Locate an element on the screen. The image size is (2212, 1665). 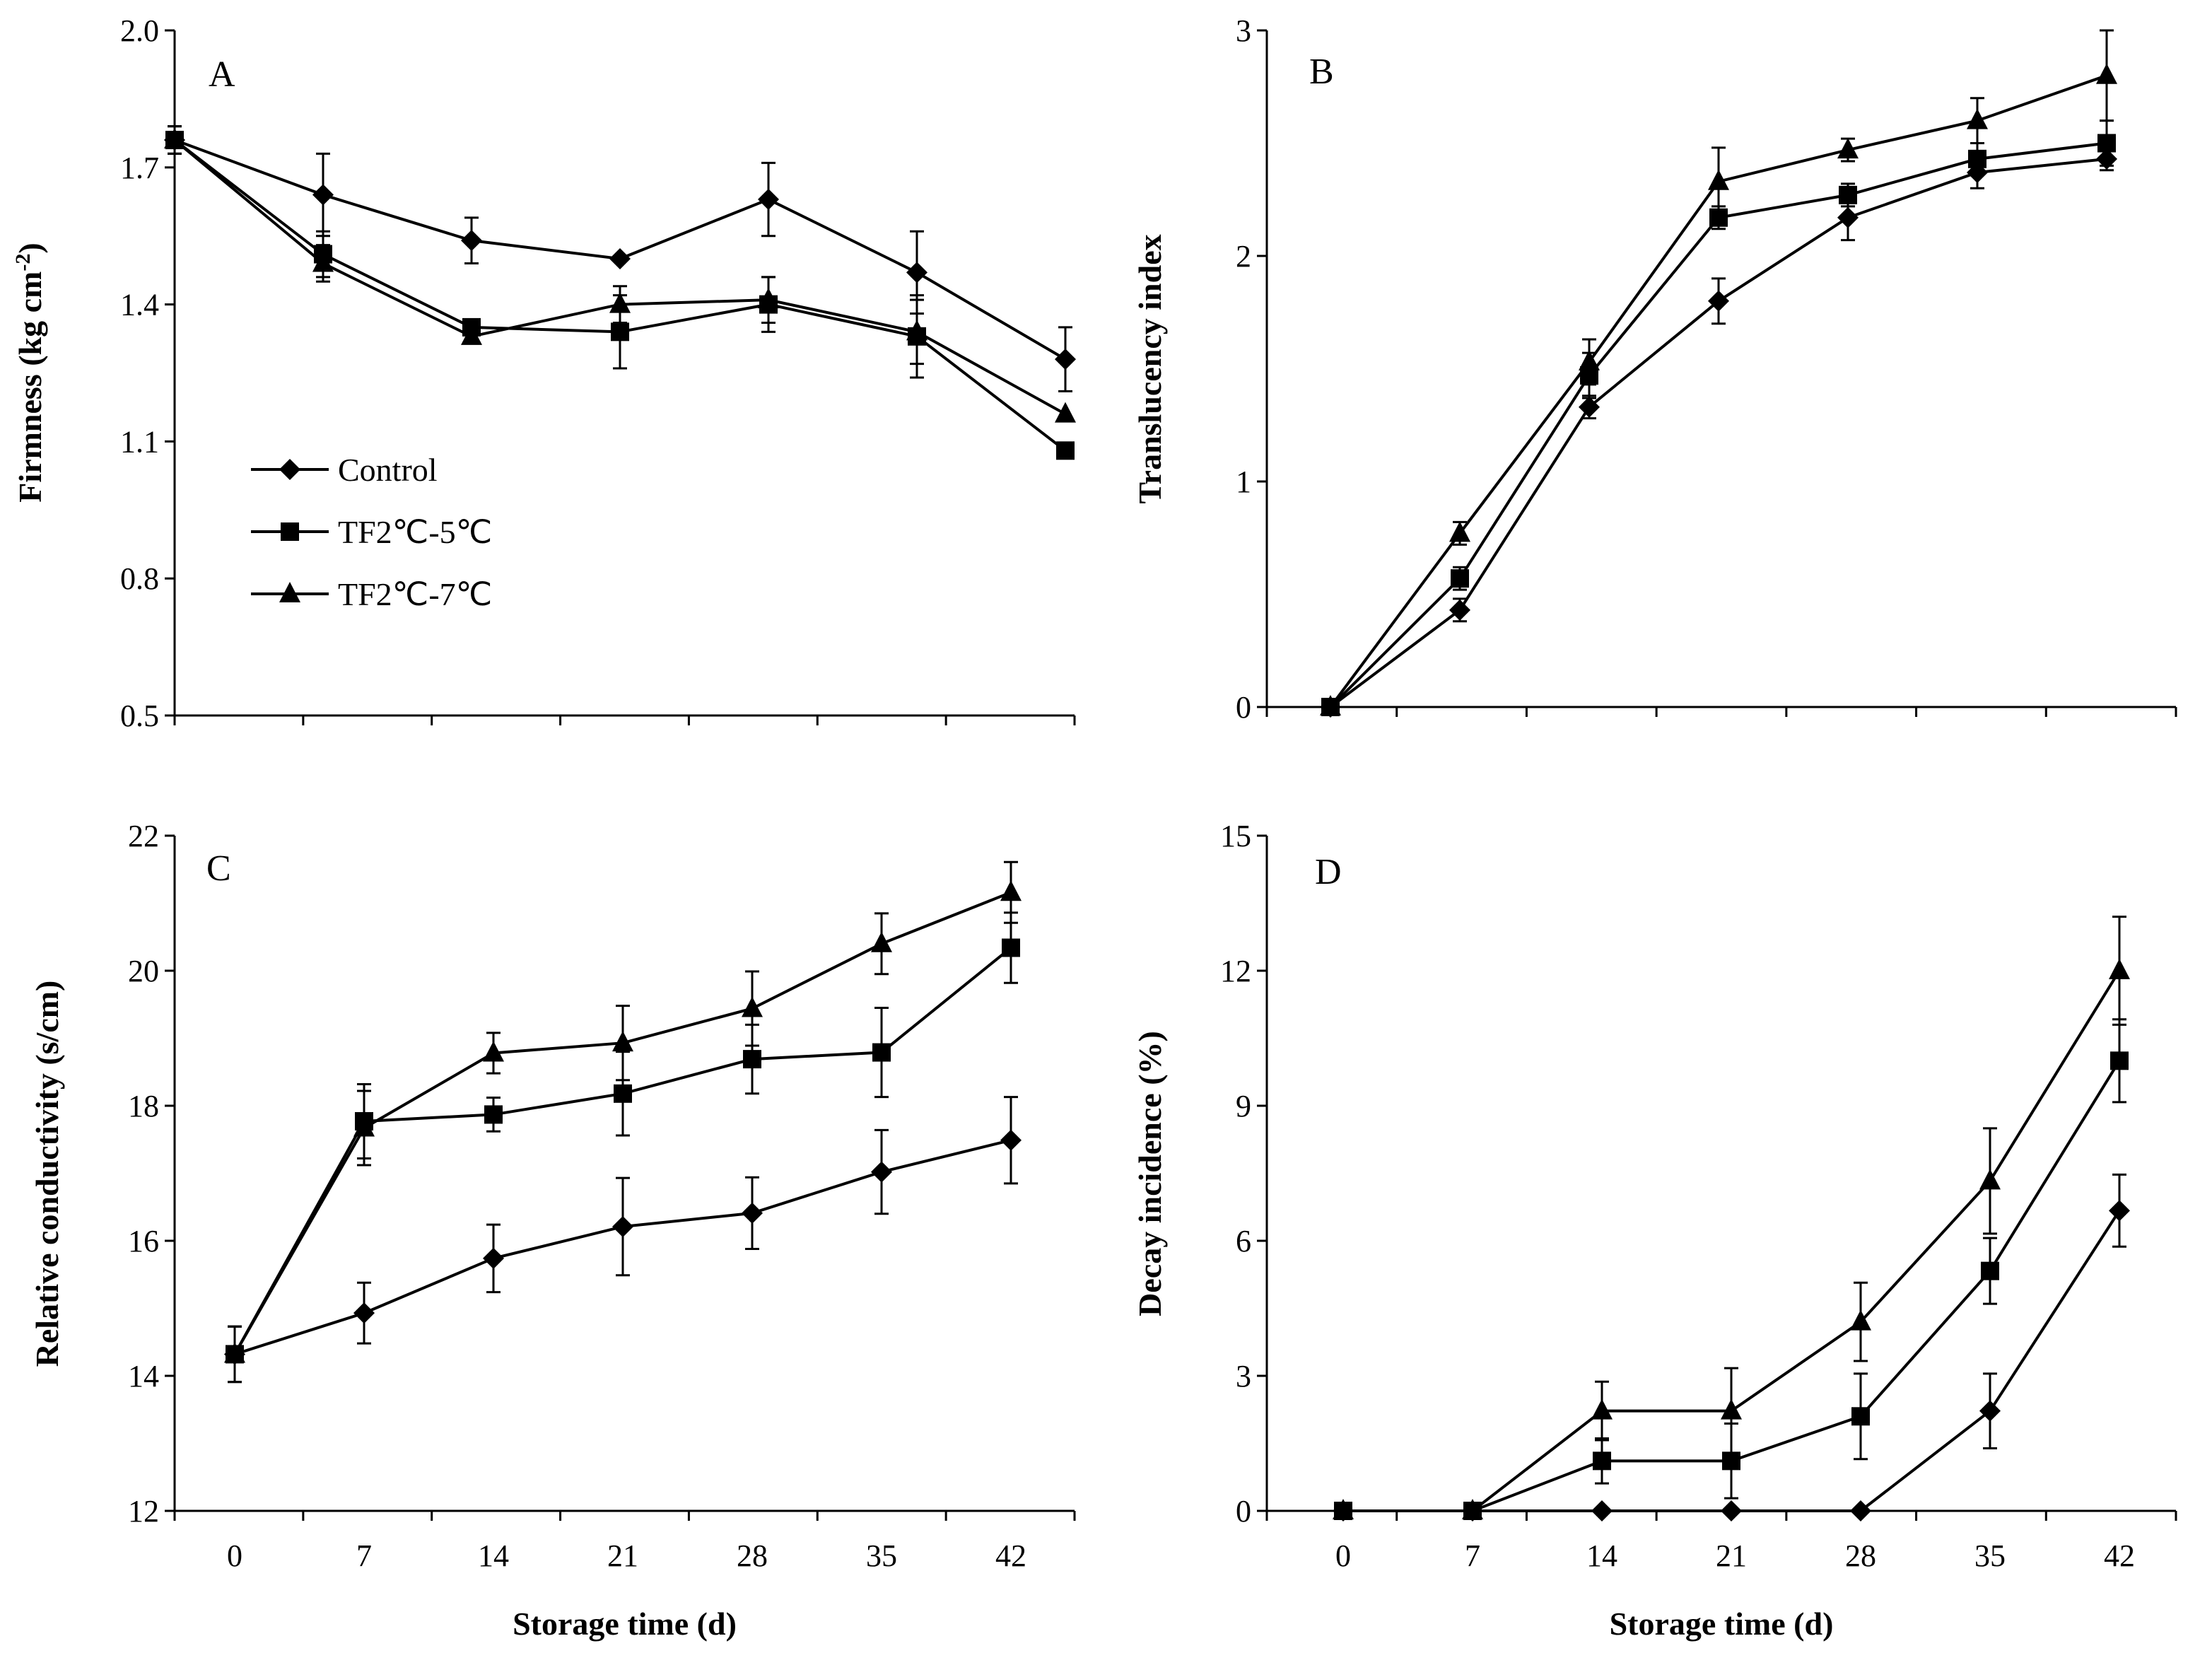
x-tick-label: 7 is located at coordinates (364, 1555).